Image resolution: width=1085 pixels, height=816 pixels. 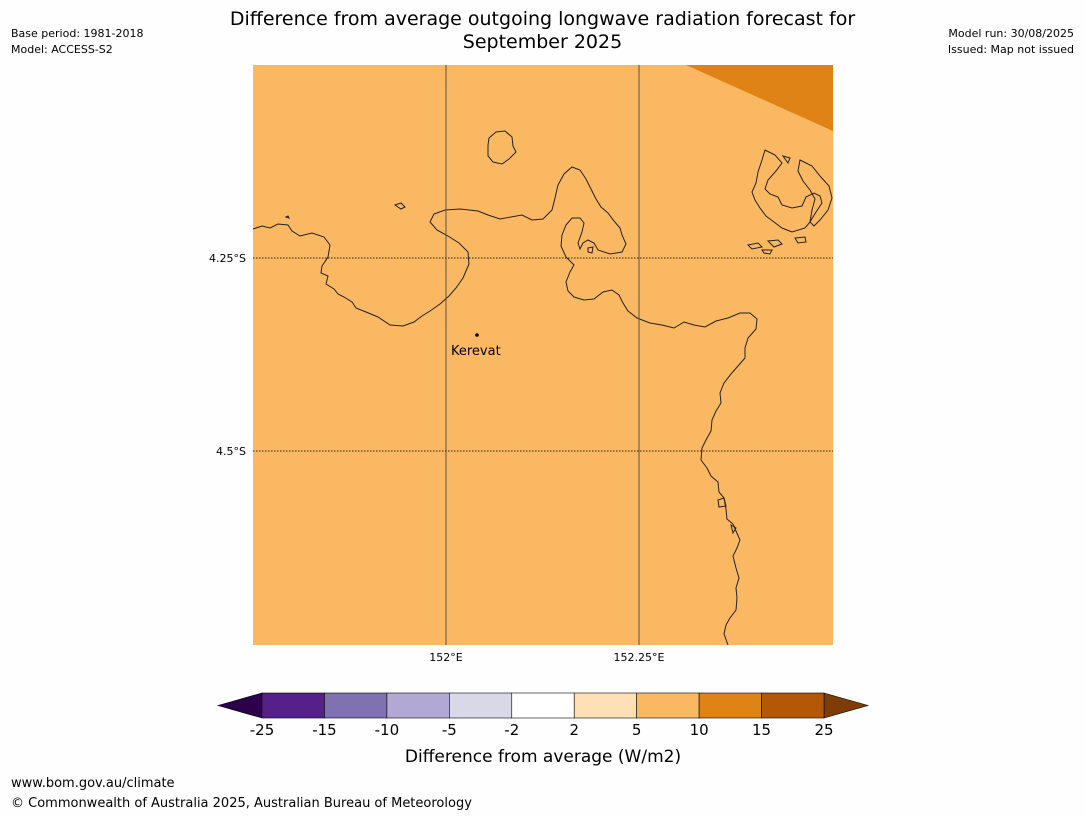 I want to click on colorbar-tick-label: -5, so click(x=449, y=730).